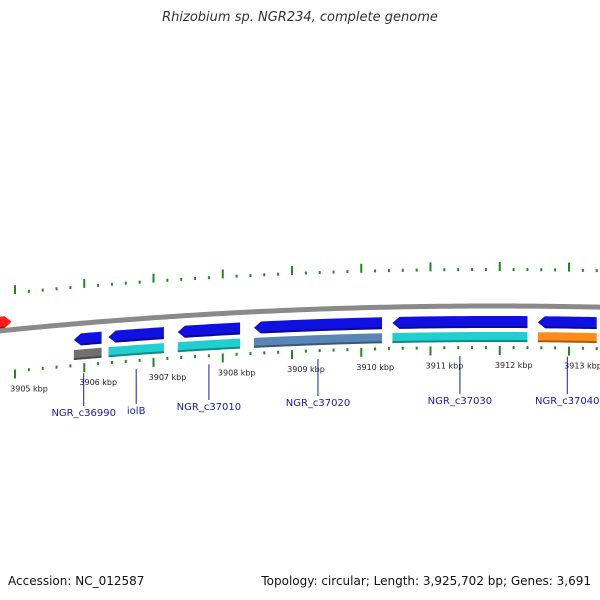  I want to click on feature-red-cds, so click(6, 322).